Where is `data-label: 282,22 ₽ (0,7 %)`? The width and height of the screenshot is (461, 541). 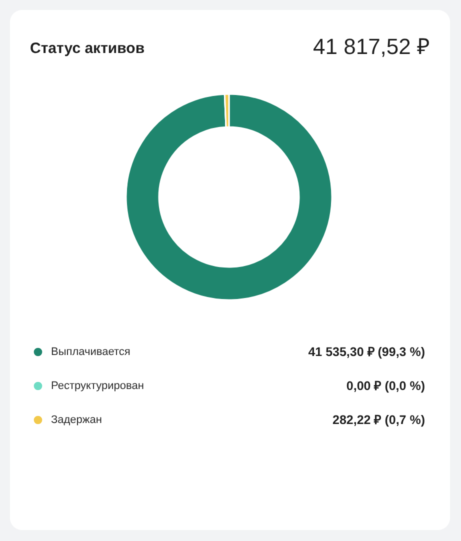
data-label: 282,22 ₽ (0,7 %) is located at coordinates (378, 420).